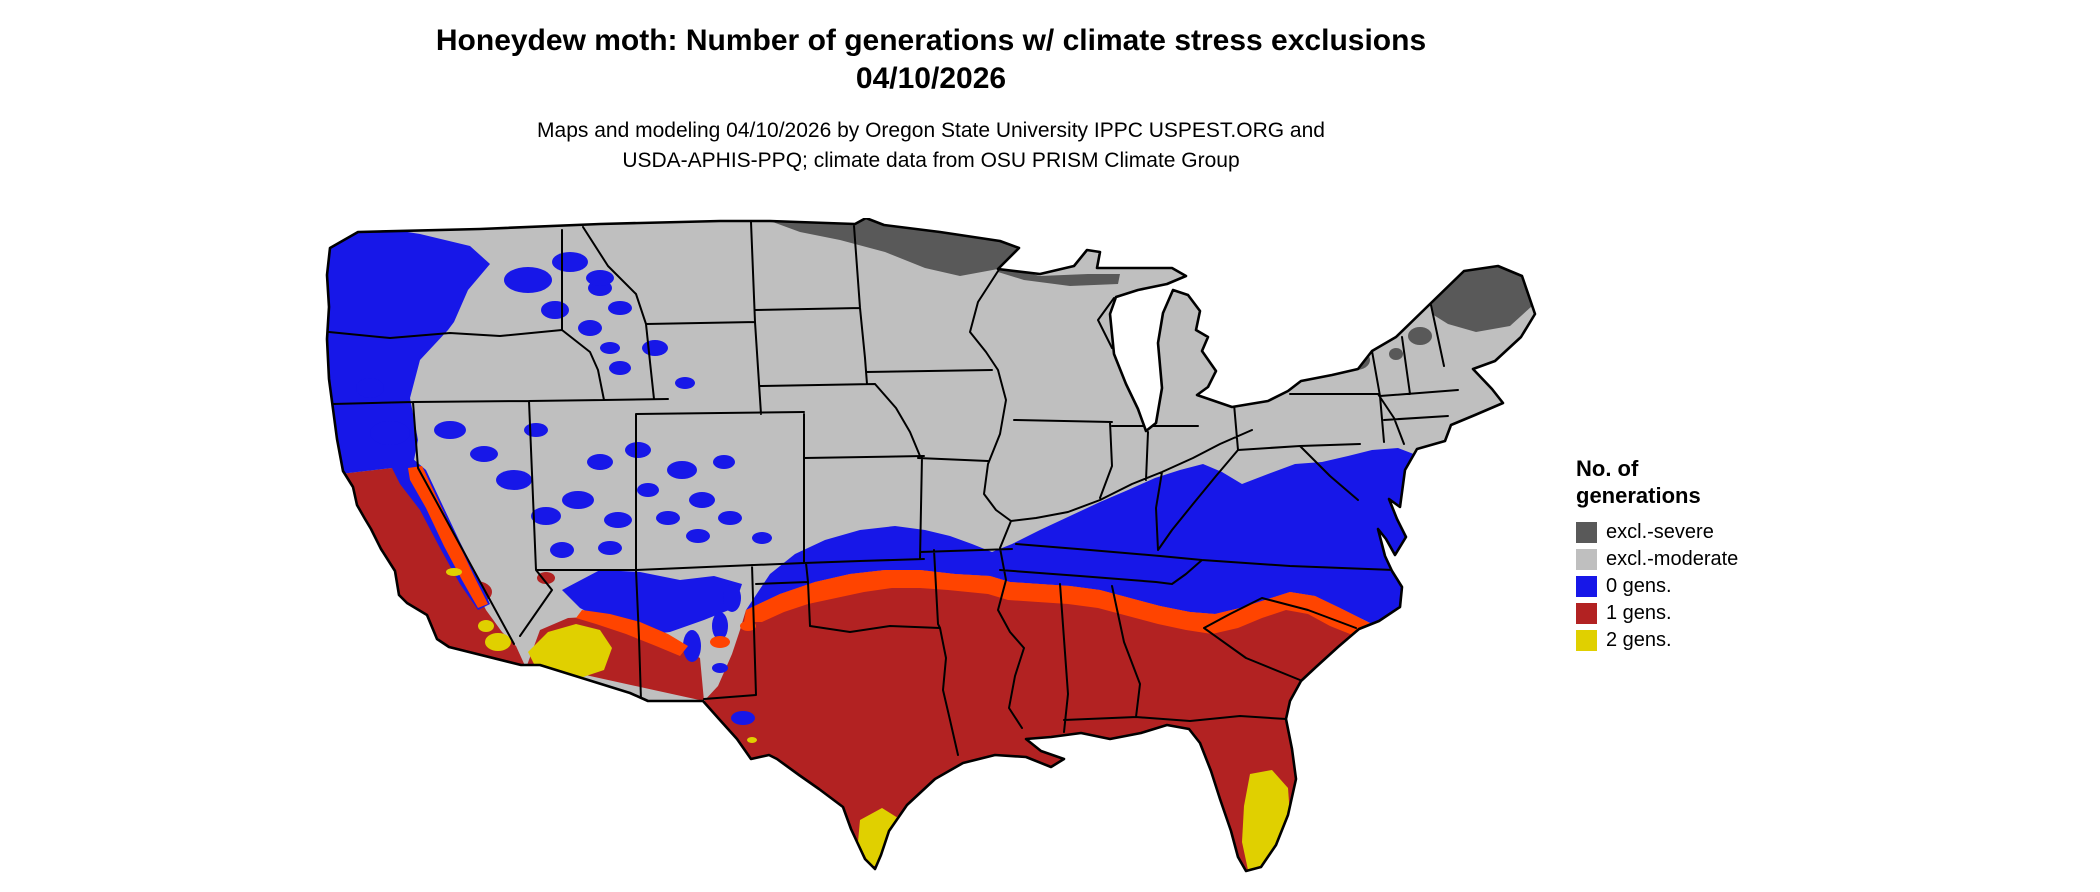 The height and width of the screenshot is (892, 2100). Describe the element at coordinates (1586, 613) in the screenshot. I see `legend-swatch-1-gens` at that location.